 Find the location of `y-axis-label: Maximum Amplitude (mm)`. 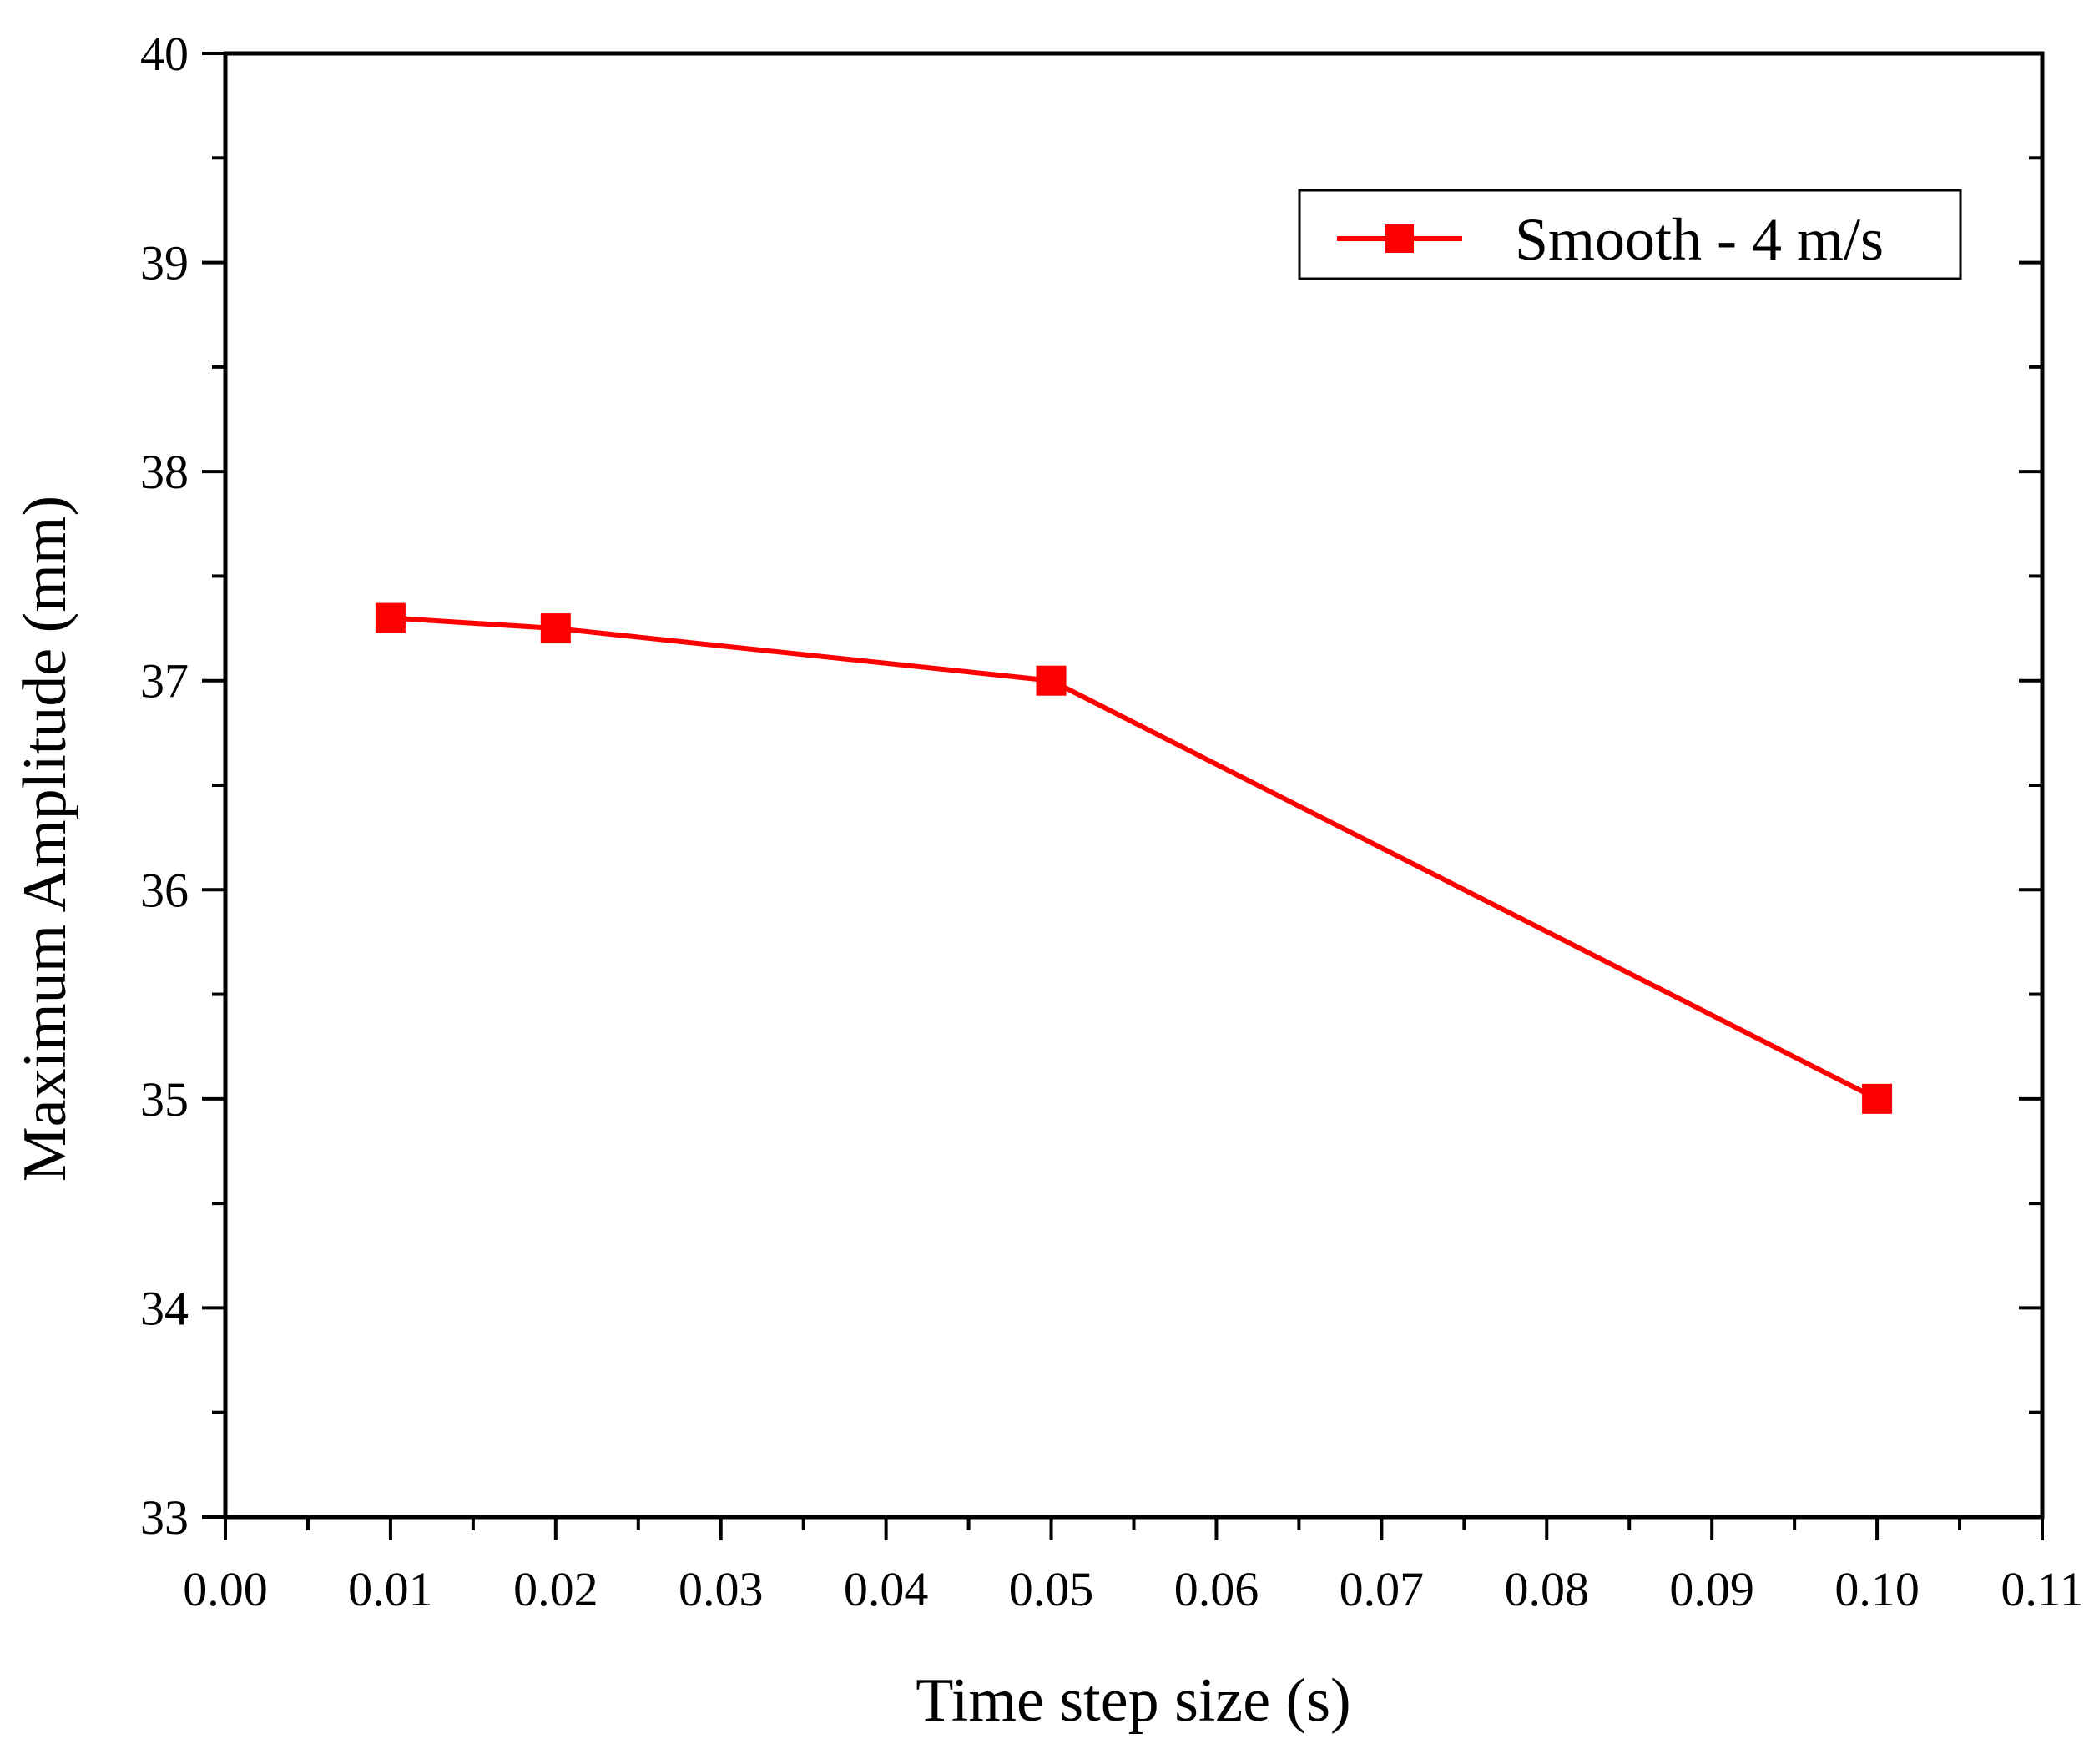

y-axis-label: Maximum Amplitude (mm) is located at coordinates (45, 839).